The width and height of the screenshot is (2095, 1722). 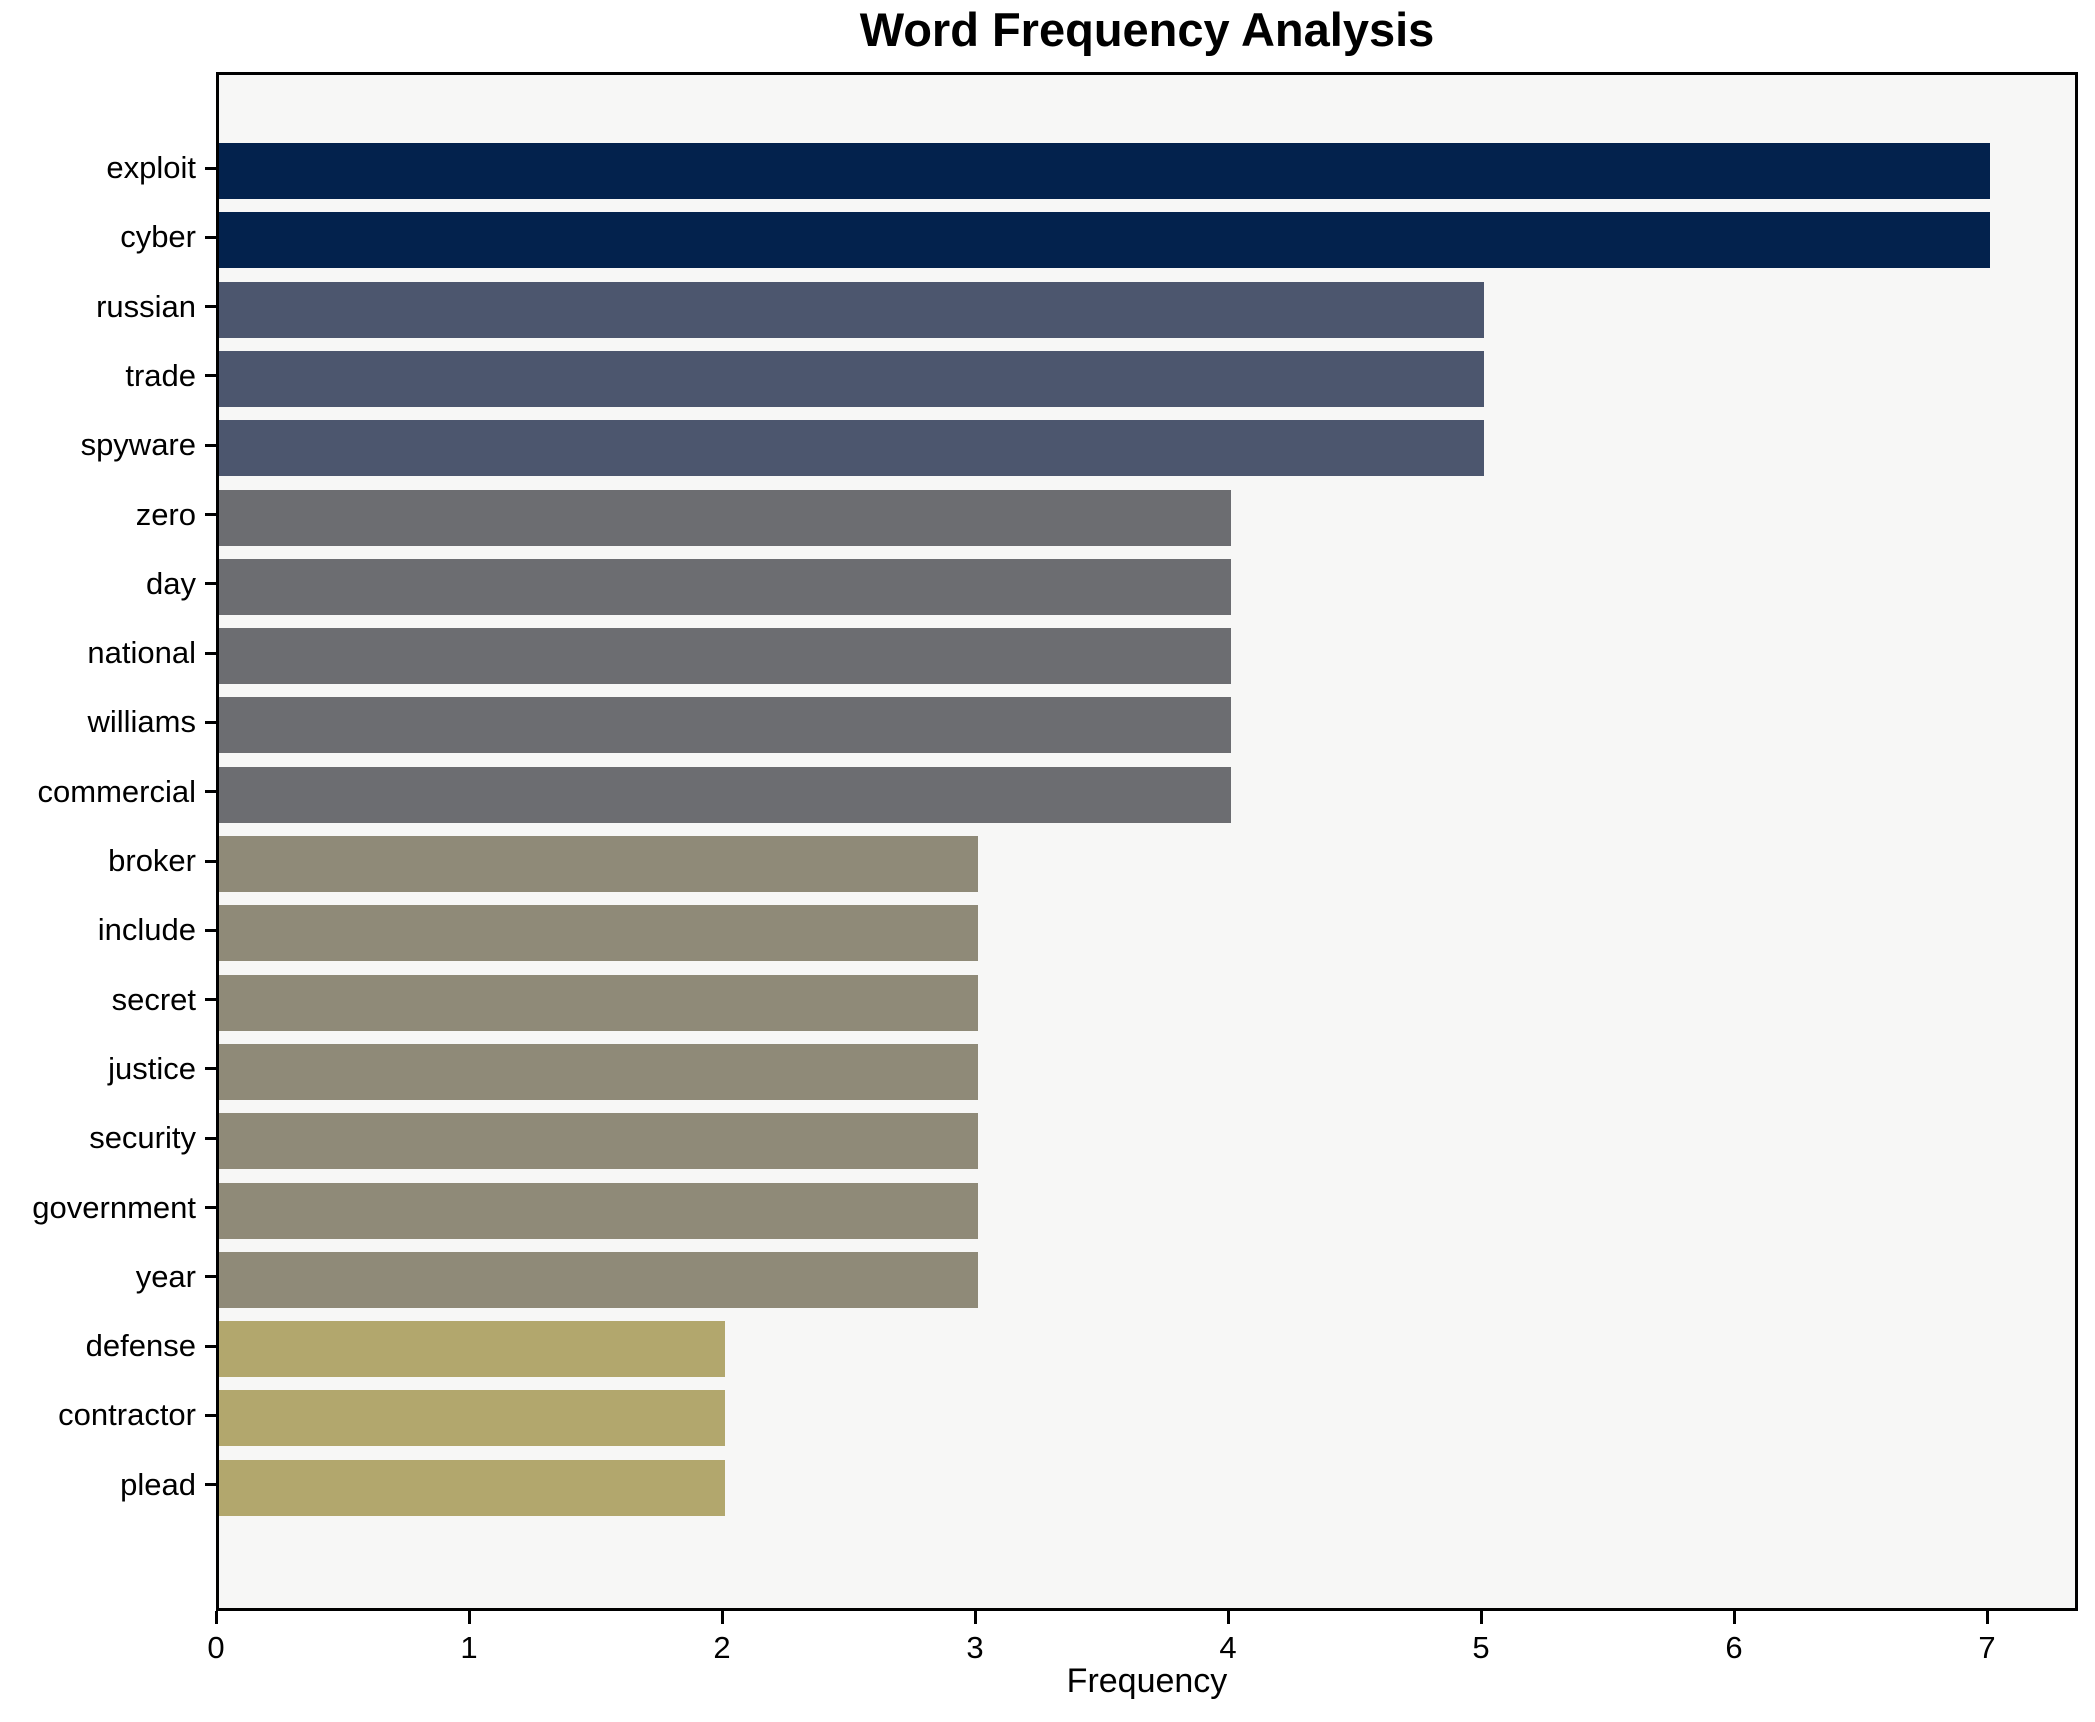 I want to click on y-tick-label-trade: trade, so click(x=160, y=375).